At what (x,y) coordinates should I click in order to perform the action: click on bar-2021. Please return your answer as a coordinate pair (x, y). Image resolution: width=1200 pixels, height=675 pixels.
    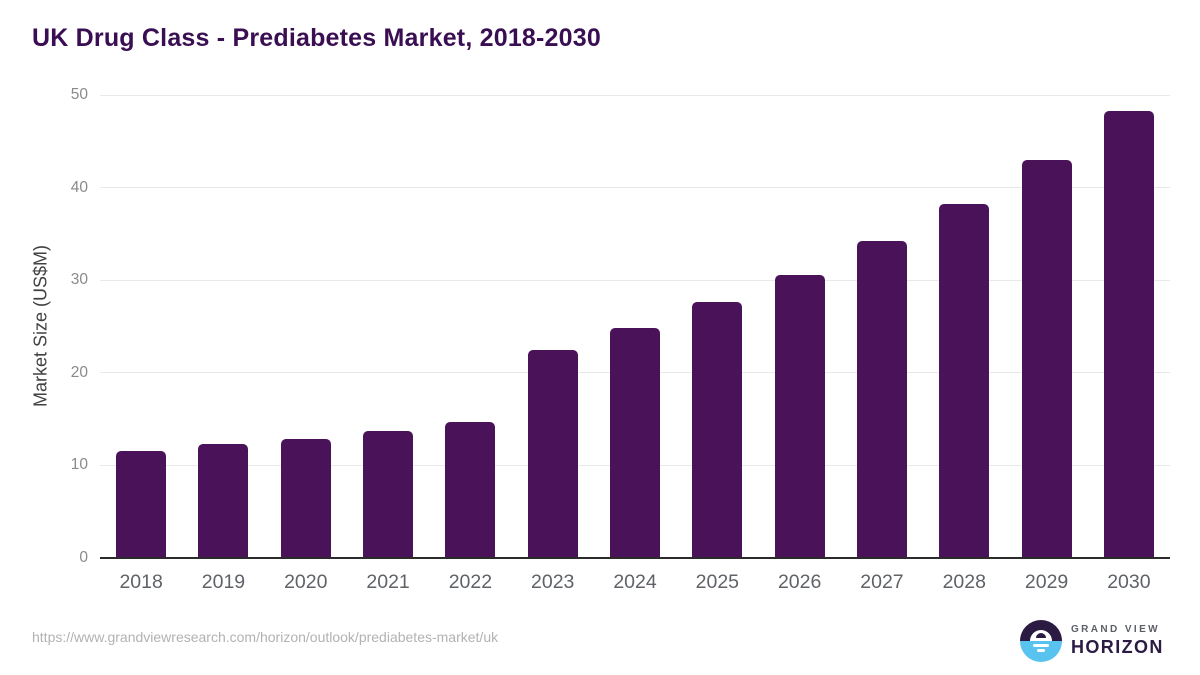
    Looking at the image, I should click on (388, 494).